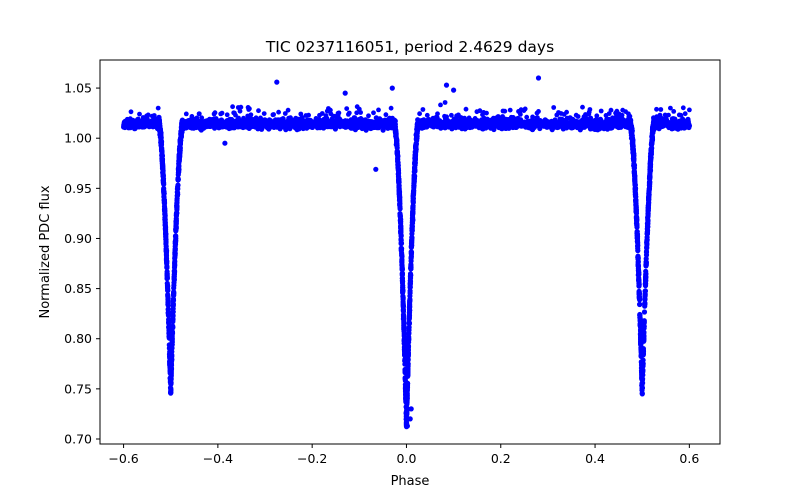  I want to click on x-tick-label: −0.4, so click(218, 458).